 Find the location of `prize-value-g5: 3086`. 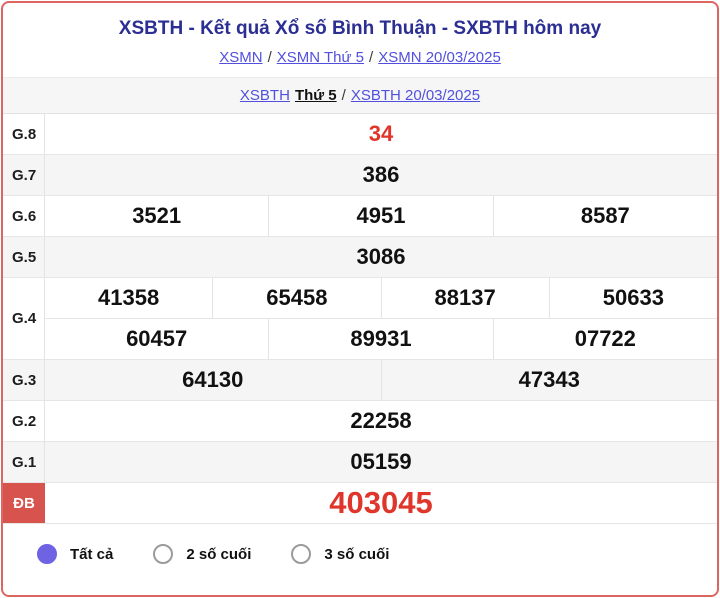

prize-value-g5: 3086 is located at coordinates (381, 256).